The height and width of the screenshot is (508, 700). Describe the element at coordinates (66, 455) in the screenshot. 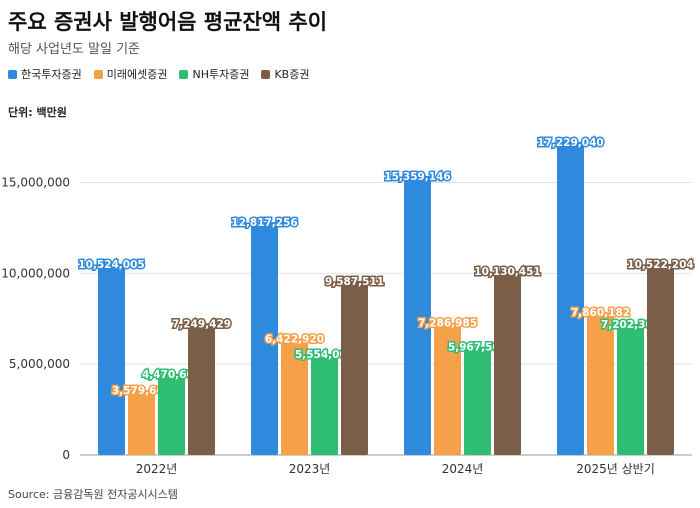

I see `y-tick-label: 0` at that location.